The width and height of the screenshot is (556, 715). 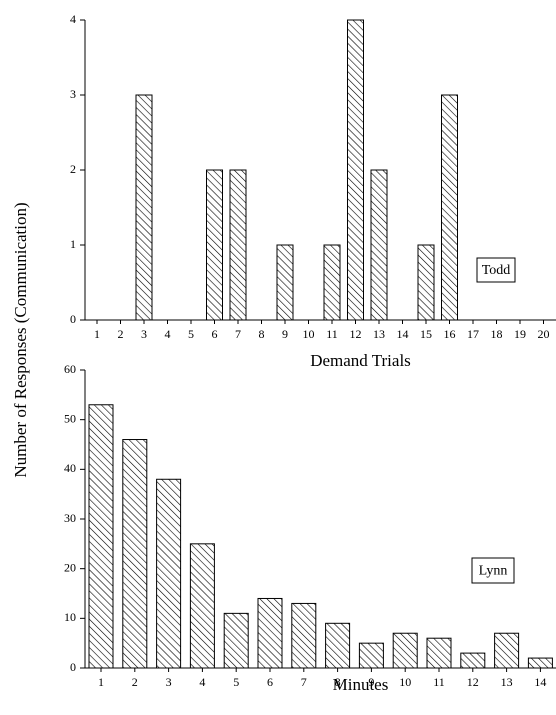 I want to click on y-tick-label: 1, so click(x=73, y=244).